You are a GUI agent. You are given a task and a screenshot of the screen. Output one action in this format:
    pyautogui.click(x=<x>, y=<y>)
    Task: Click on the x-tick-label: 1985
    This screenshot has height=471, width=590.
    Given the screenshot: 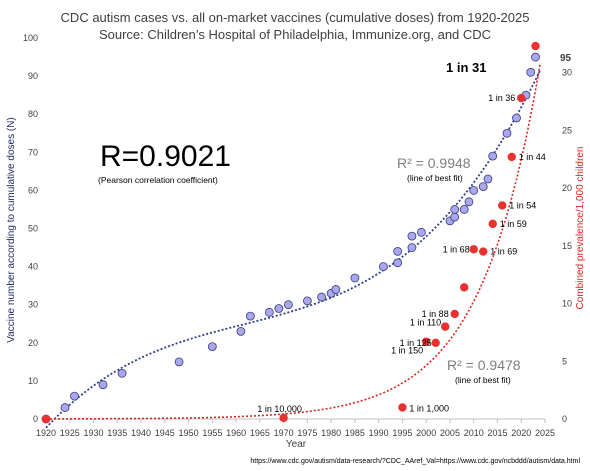 What is the action you would take?
    pyautogui.click(x=355, y=433)
    